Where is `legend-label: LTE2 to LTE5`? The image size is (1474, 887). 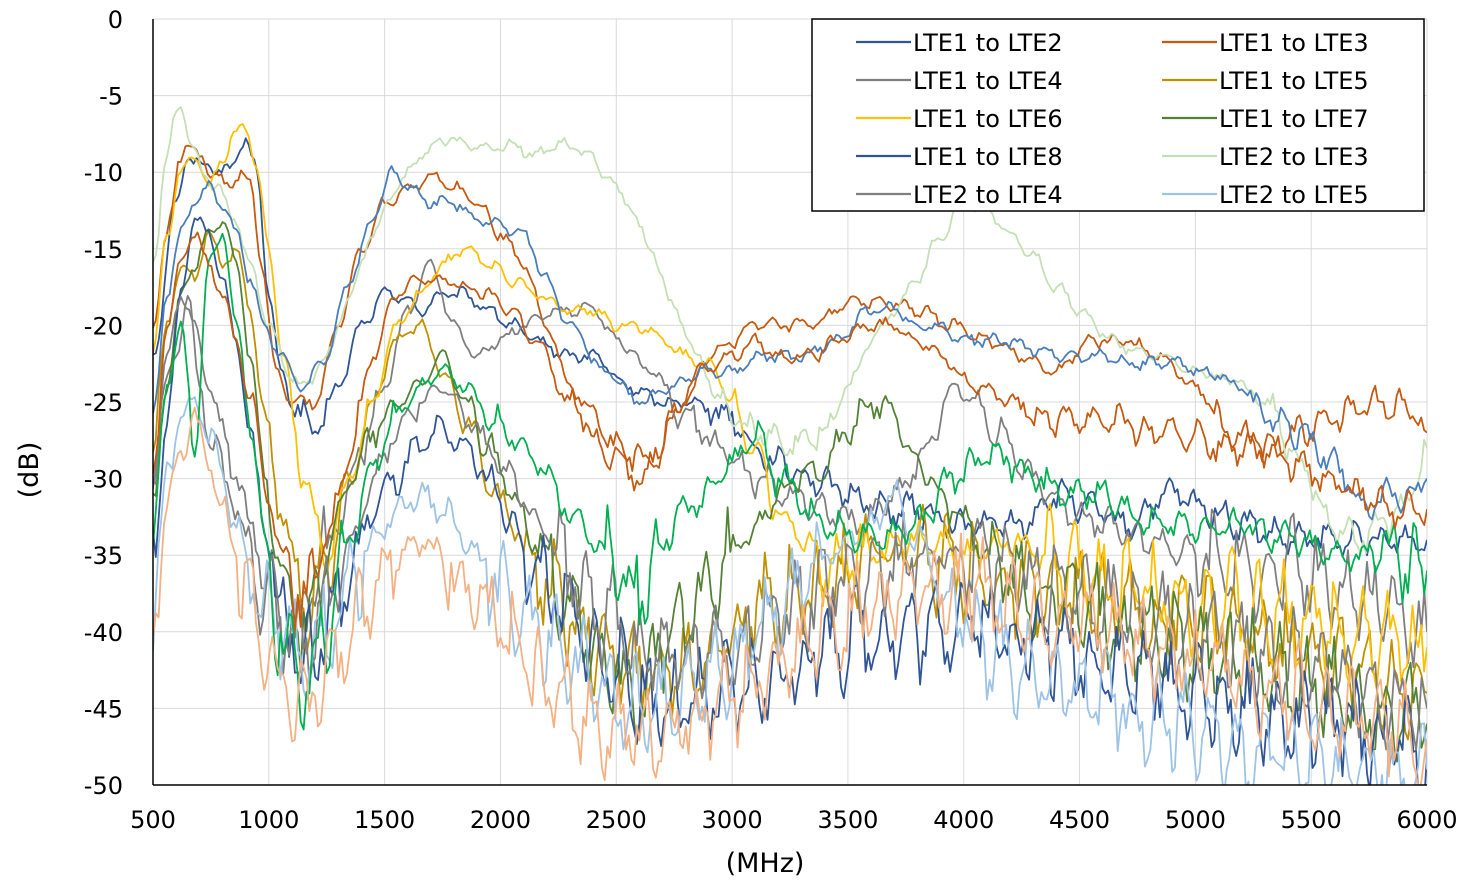 legend-label: LTE2 to LTE5 is located at coordinates (1294, 195).